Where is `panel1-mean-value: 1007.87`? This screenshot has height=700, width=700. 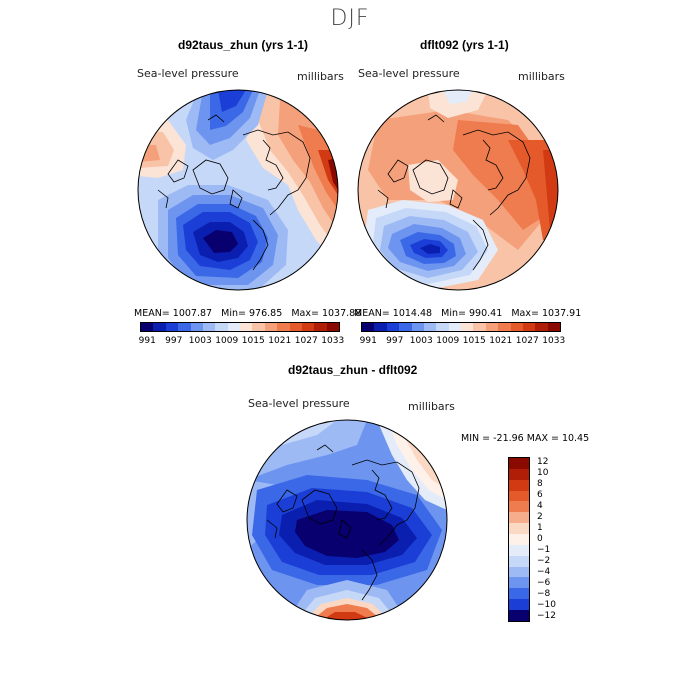
panel1-mean-value: 1007.87 is located at coordinates (192, 313).